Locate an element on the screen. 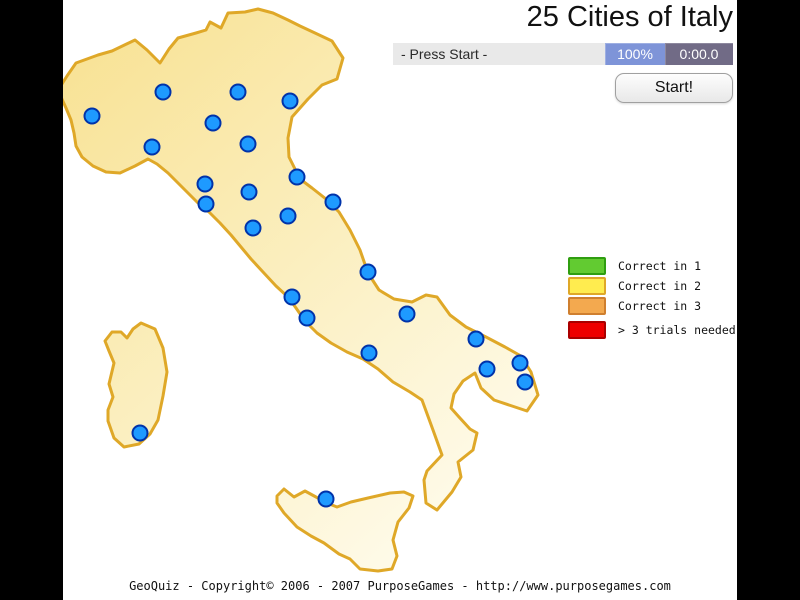 This screenshot has width=800, height=600. start-button: Start! is located at coordinates (674, 88).